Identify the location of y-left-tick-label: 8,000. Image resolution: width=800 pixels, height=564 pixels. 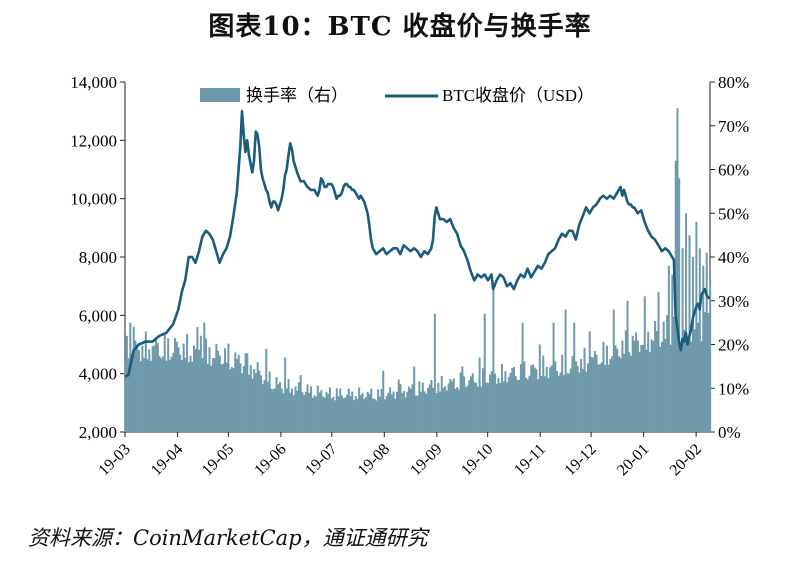
(98, 257).